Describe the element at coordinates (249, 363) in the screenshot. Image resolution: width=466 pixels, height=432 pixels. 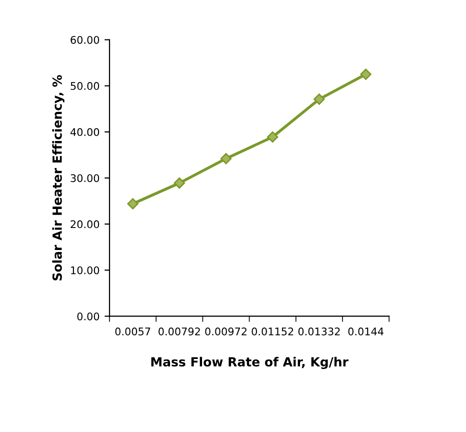
I see `x-axis-title: Mass Flow Rate of Air, Kg/hr` at that location.